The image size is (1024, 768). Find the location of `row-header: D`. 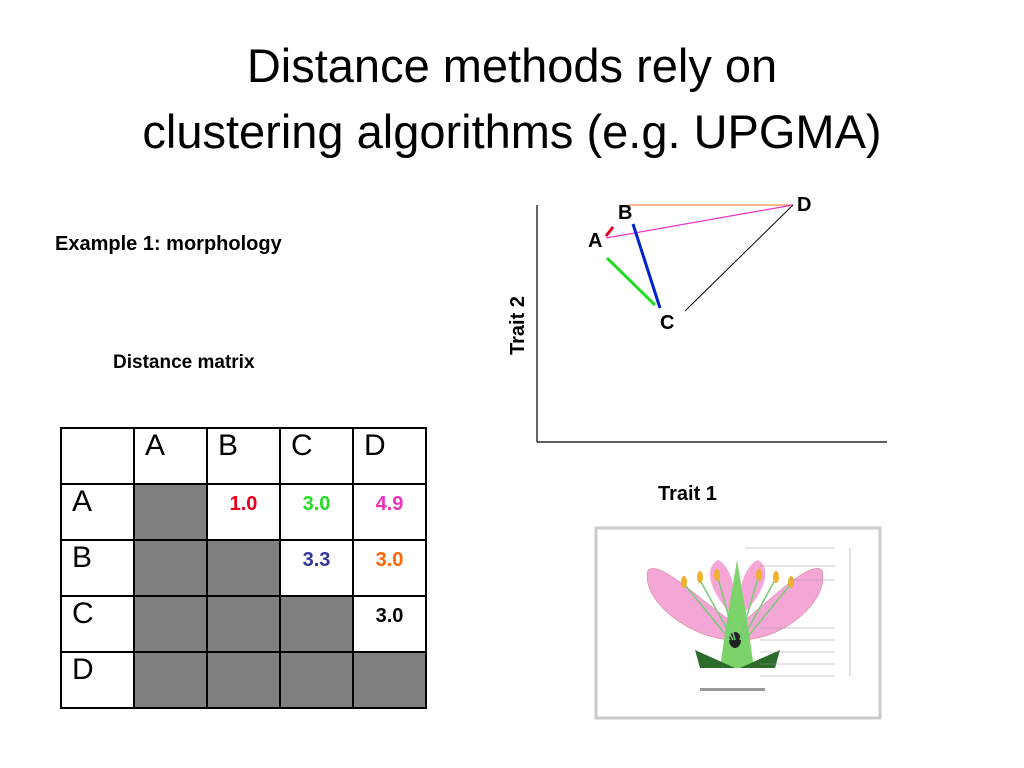

row-header: D is located at coordinates (97, 680).